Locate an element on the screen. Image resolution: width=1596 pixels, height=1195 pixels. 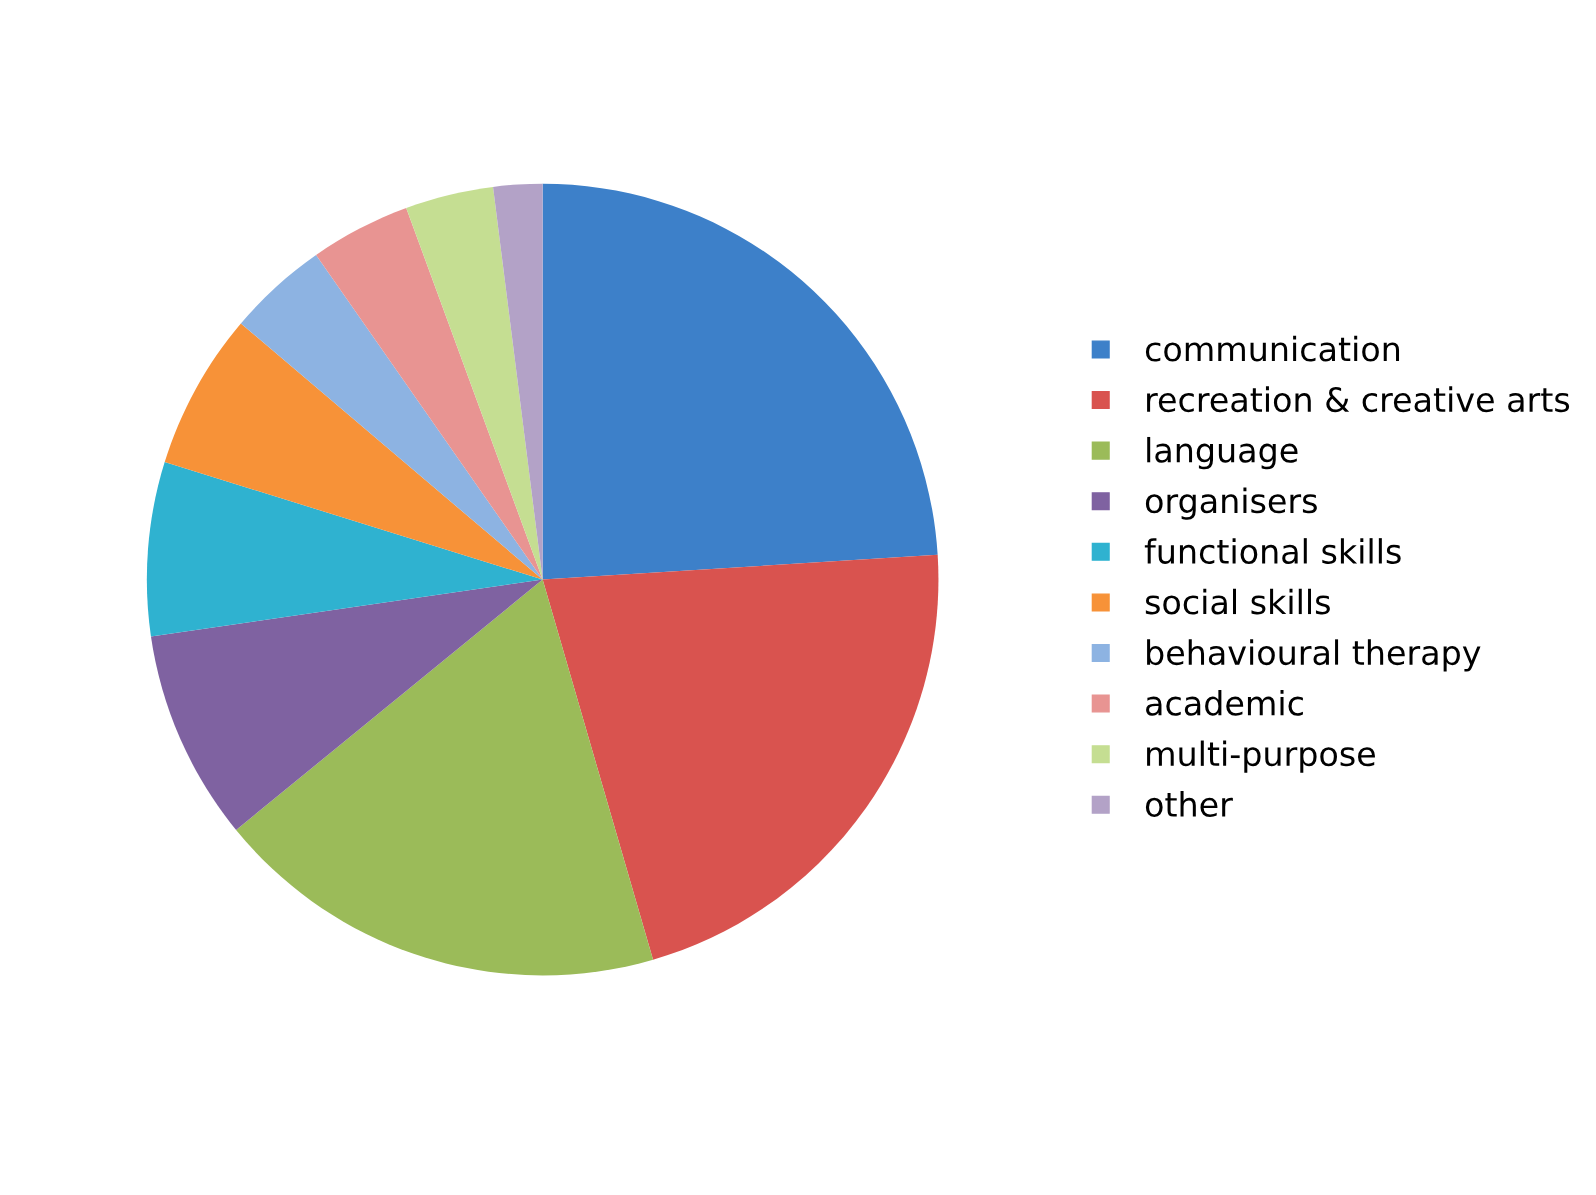
legend-label: behavioural therapy is located at coordinates (1314, 655).